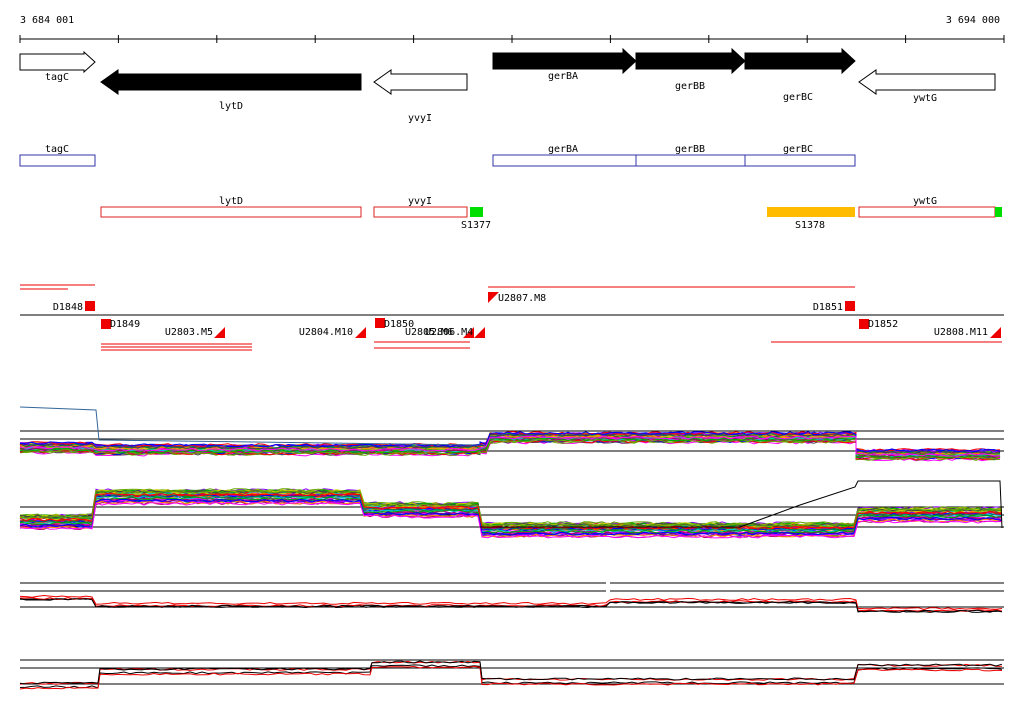 The width and height of the screenshot is (1024, 719). Describe the element at coordinates (690, 149) in the screenshot. I see `feature-label: gerBB` at that location.